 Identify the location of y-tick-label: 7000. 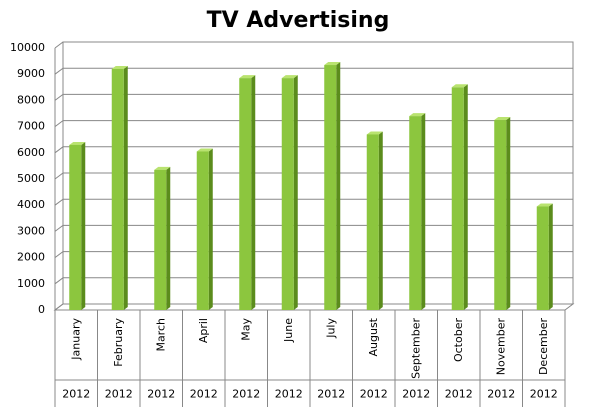
(31, 126).